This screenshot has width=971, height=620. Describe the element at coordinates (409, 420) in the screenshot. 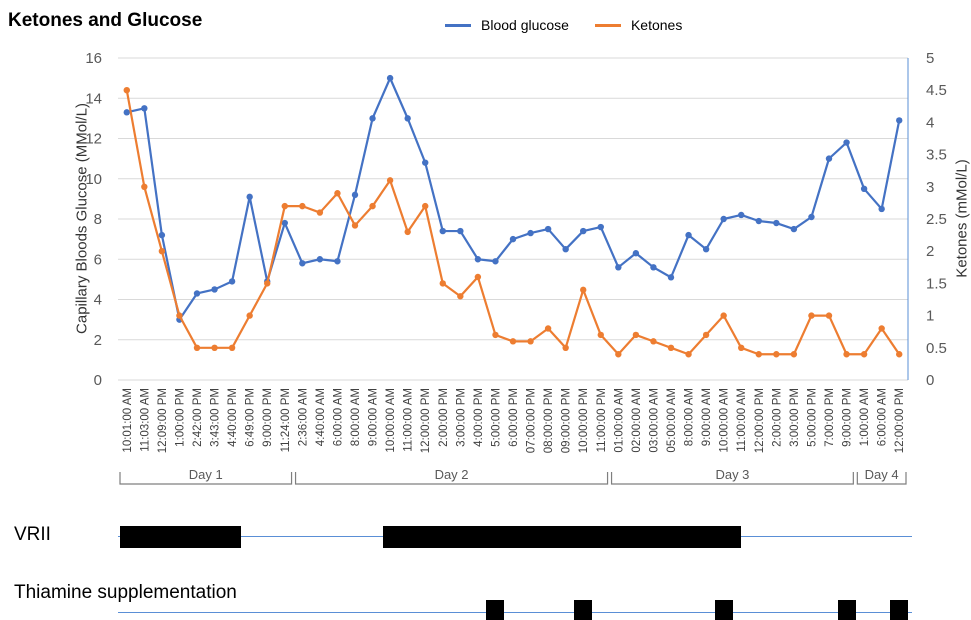

I see `x-tick-label: 11:00:00 AM` at that location.